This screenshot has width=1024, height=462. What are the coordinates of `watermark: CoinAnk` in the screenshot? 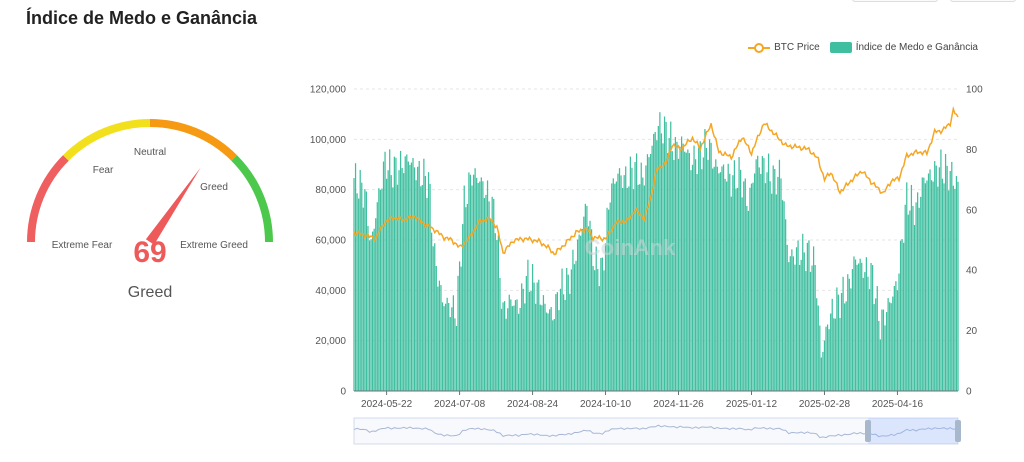 It's located at (630, 247).